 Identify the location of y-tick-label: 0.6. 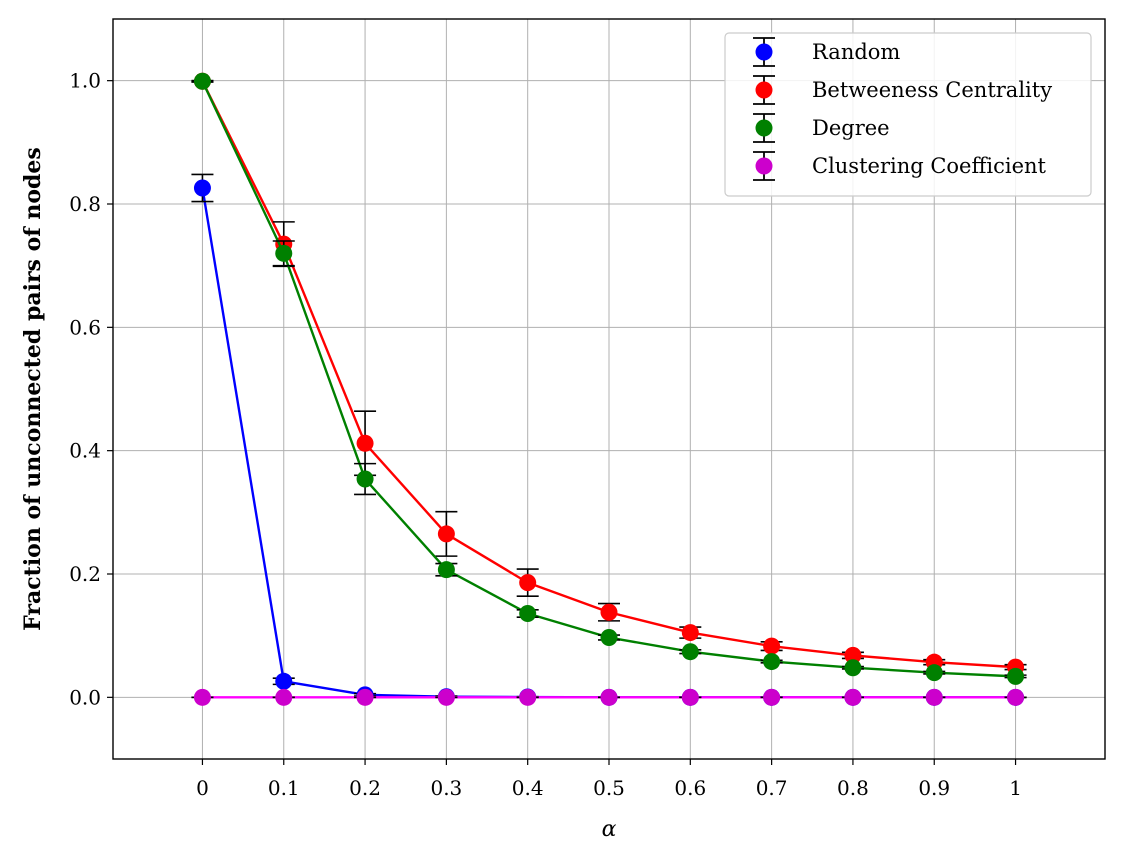
(85, 327).